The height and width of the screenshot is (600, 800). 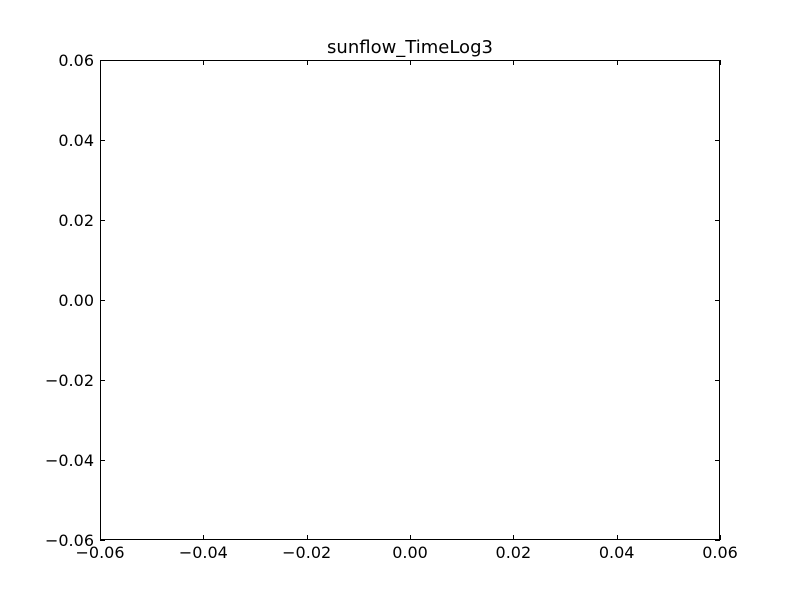 What do you see at coordinates (76, 140) in the screenshot?
I see `y-tick-label: 0.04` at bounding box center [76, 140].